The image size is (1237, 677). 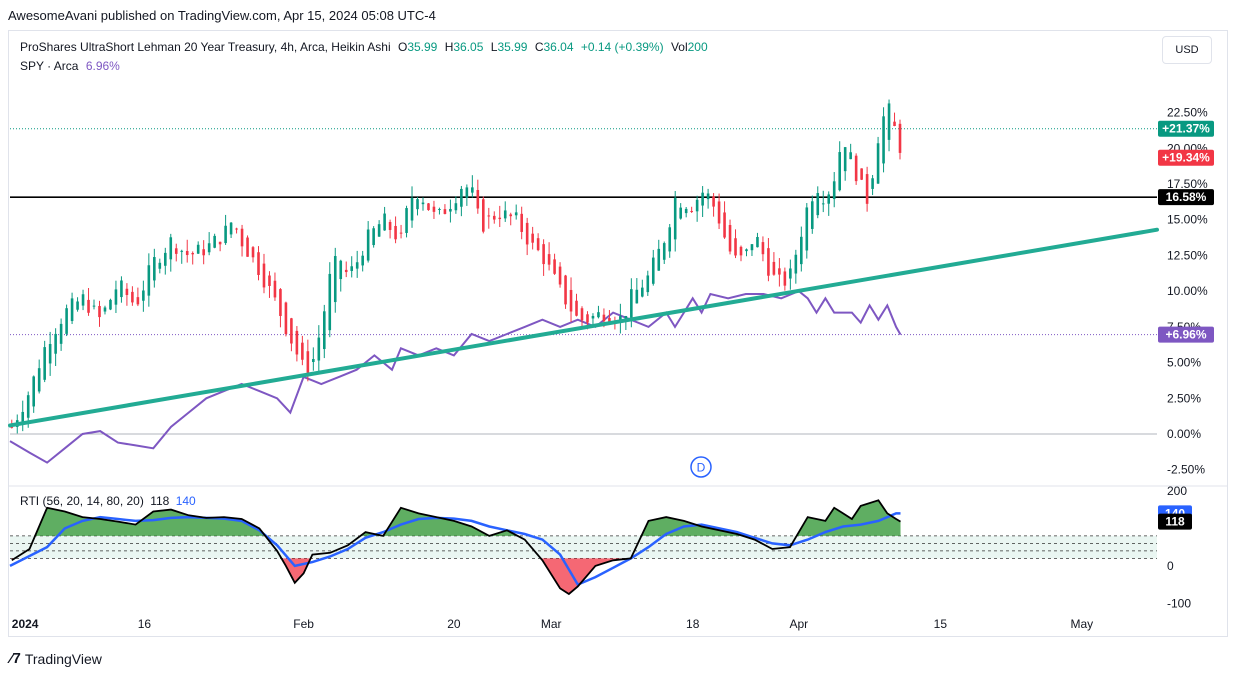 What do you see at coordinates (1187, 50) in the screenshot?
I see `currency-button: USD` at bounding box center [1187, 50].